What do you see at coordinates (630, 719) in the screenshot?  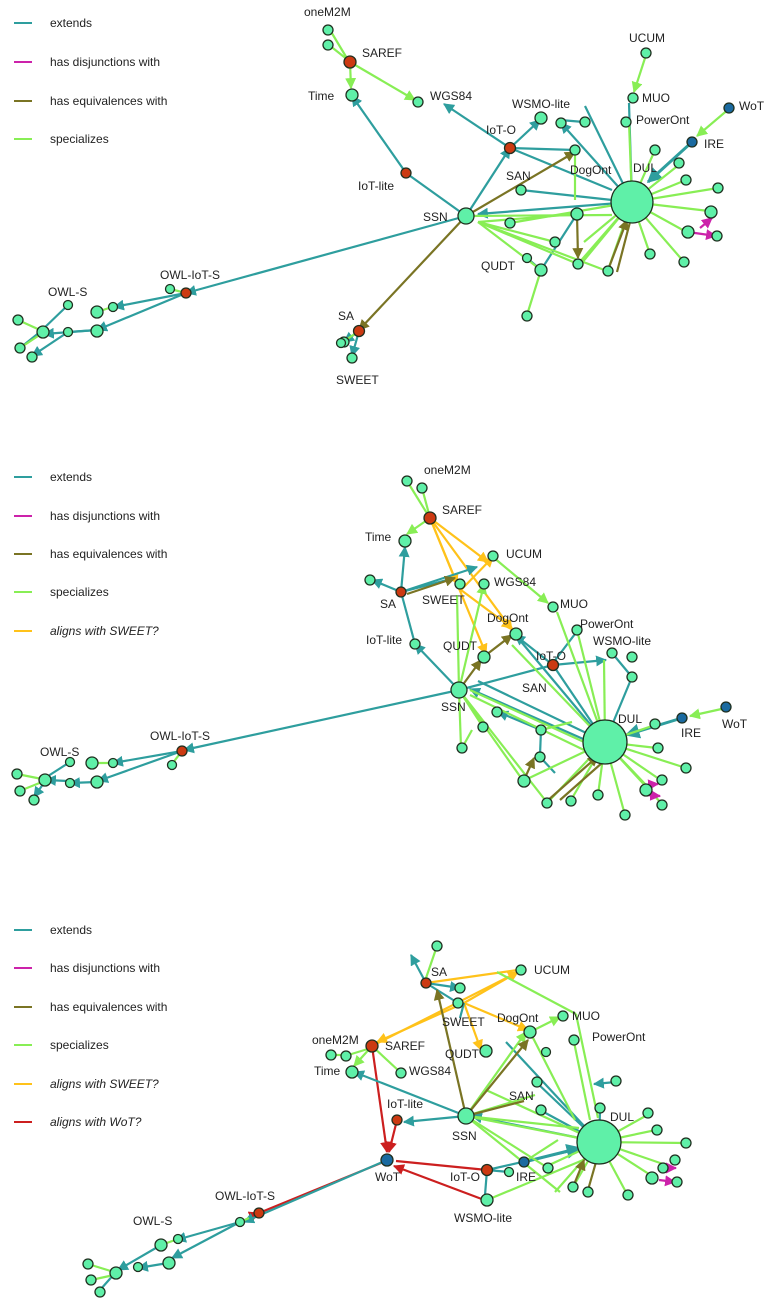 I see `node-label: DUL` at bounding box center [630, 719].